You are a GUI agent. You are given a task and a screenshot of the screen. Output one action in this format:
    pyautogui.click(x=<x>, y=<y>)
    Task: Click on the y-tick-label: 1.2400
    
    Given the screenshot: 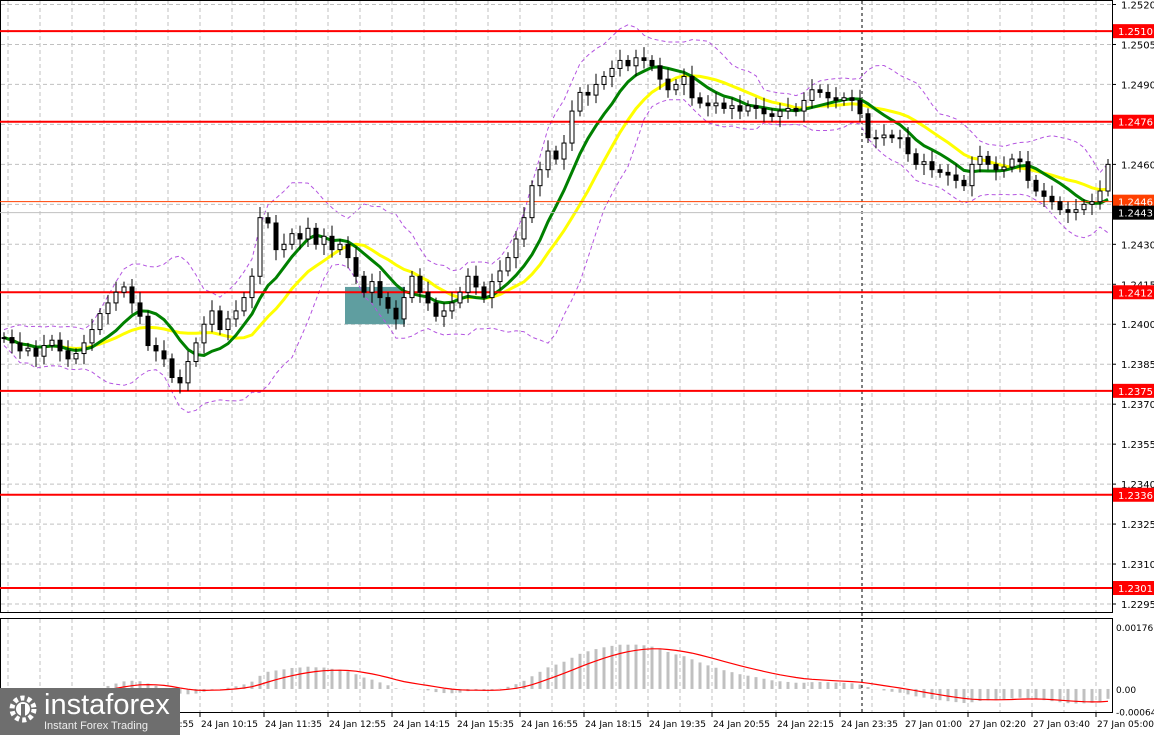 What is the action you would take?
    pyautogui.click(x=1137, y=325)
    